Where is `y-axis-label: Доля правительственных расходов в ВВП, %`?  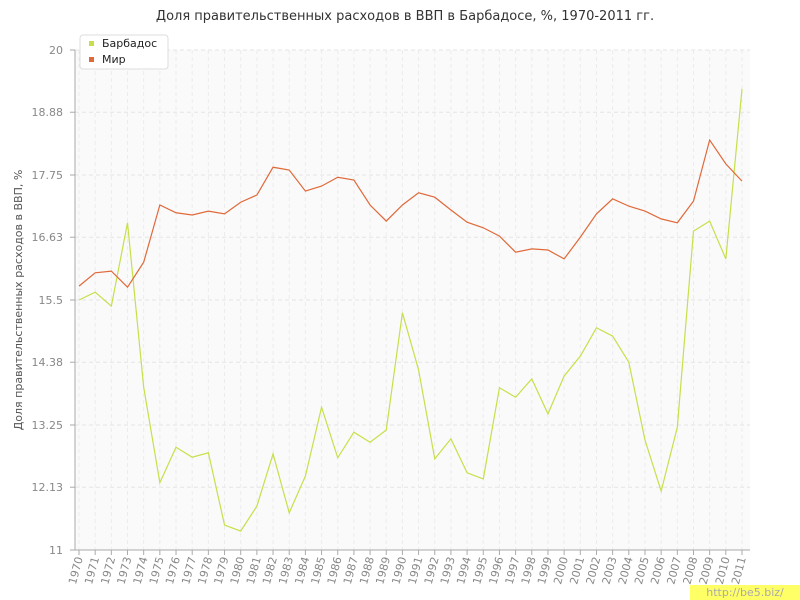
y-axis-label: Доля правительственных расходов в ВВП, % is located at coordinates (18, 300).